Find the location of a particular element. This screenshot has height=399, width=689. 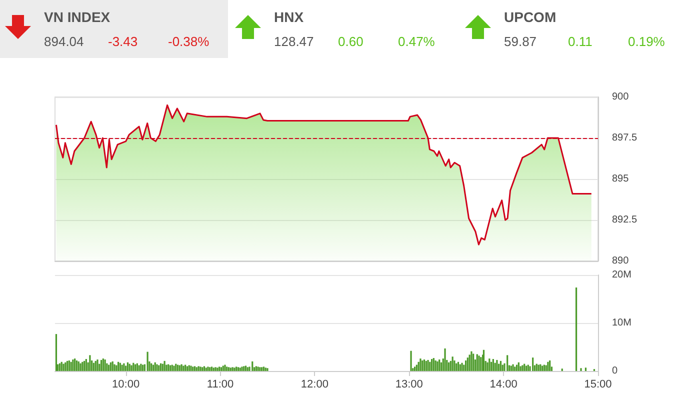

text: 128.47 is located at coordinates (294, 41).